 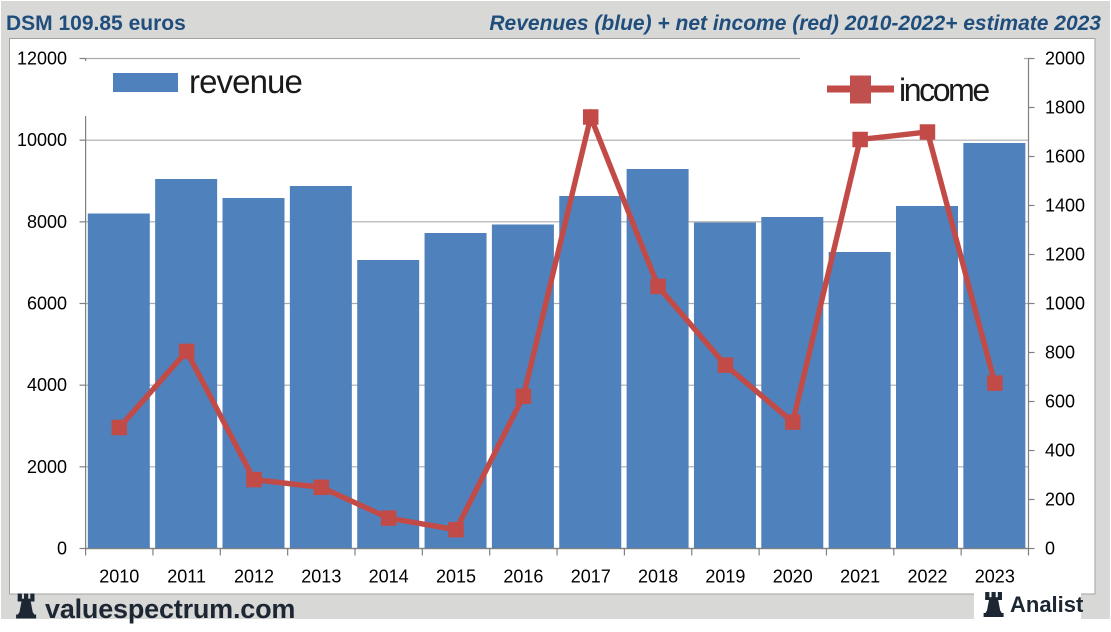 What do you see at coordinates (860, 577) in the screenshot?
I see `svg-text: 2021` at bounding box center [860, 577].